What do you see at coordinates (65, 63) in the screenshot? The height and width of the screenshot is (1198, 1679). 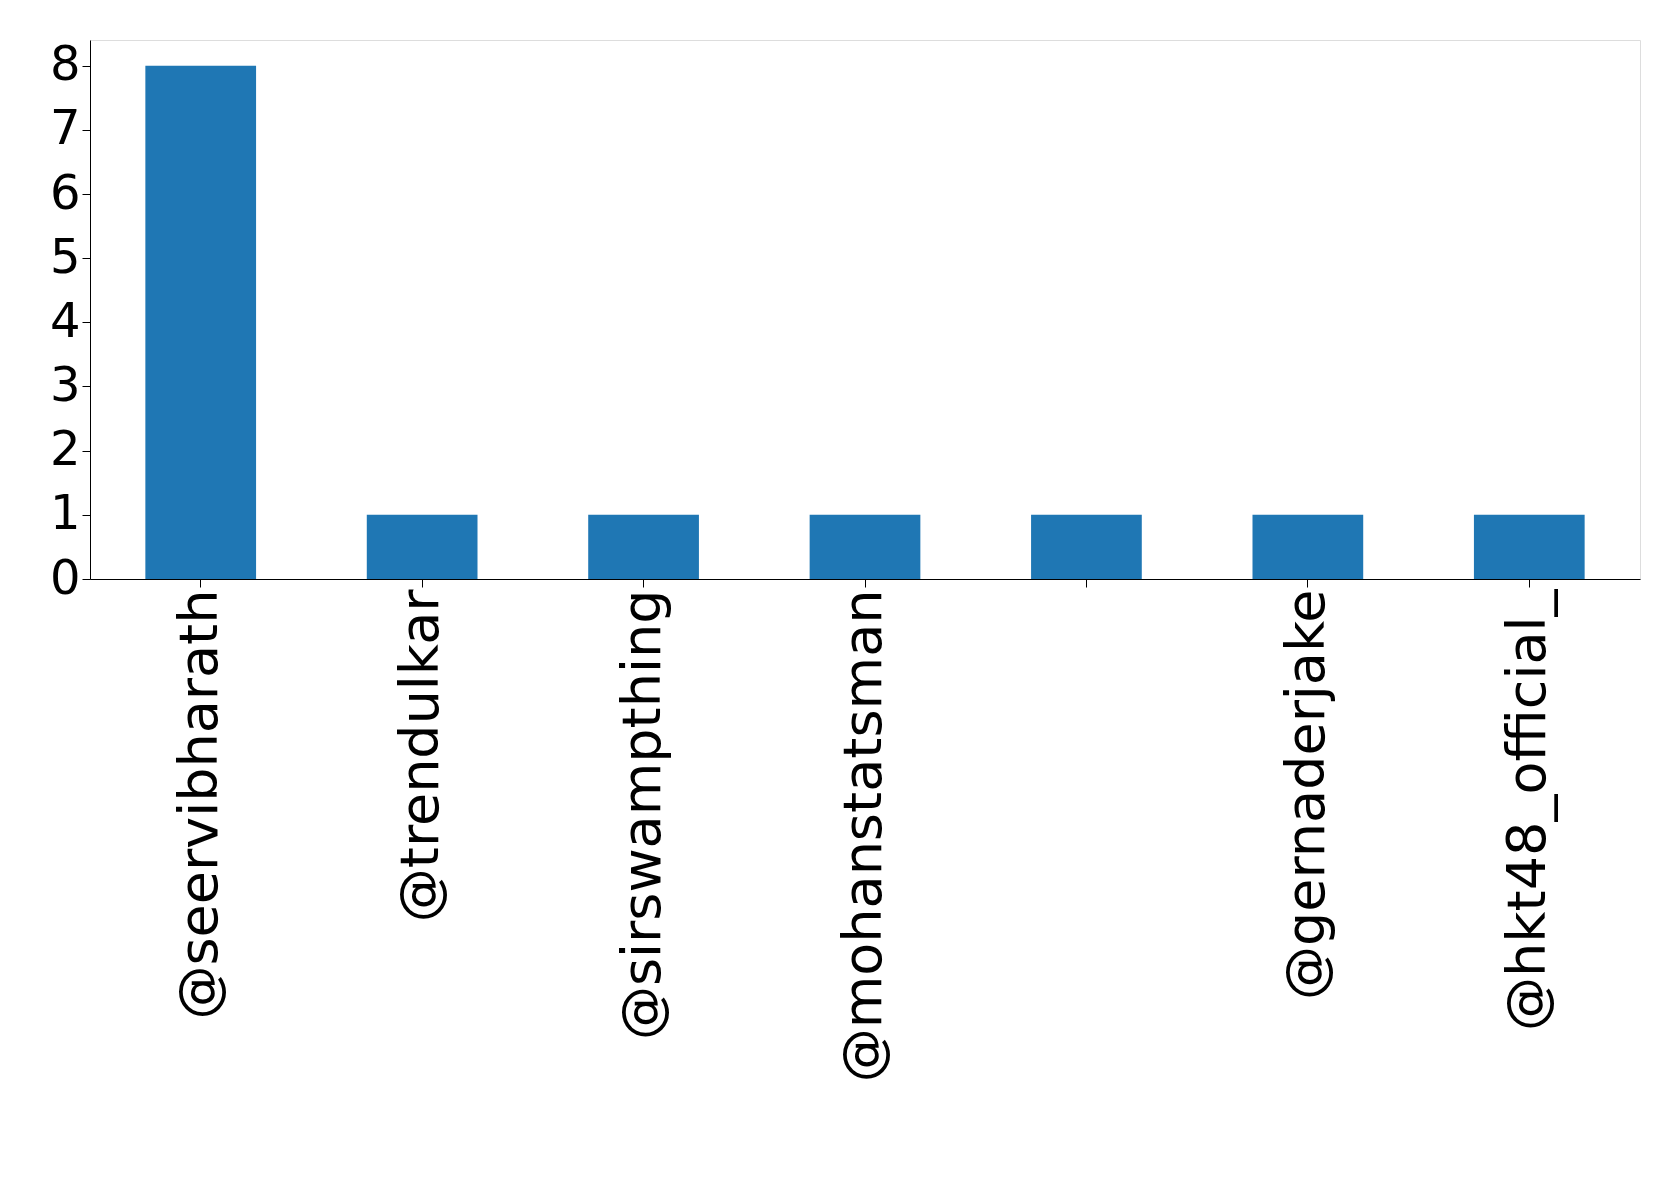 I see `y-tick-label: 8` at bounding box center [65, 63].